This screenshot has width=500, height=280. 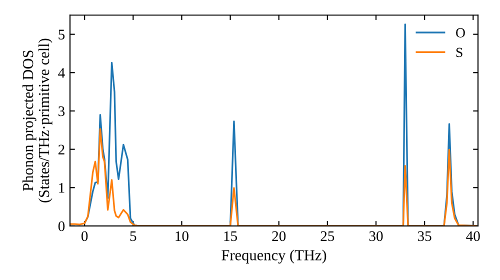 What do you see at coordinates (61, 35) in the screenshot?
I see `y-tick-label: 5` at bounding box center [61, 35].